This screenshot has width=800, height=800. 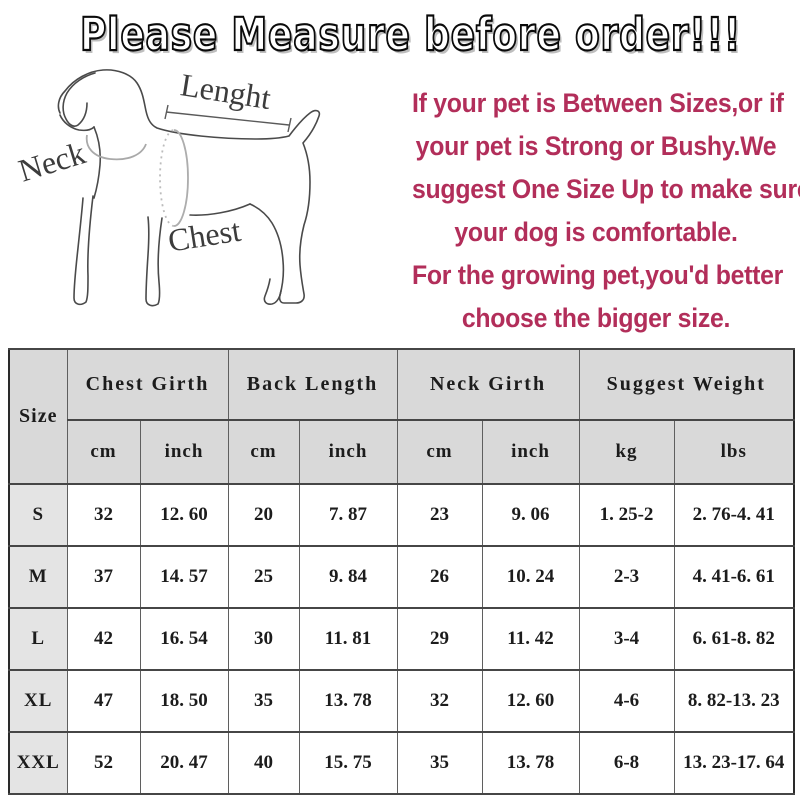 What do you see at coordinates (530, 639) in the screenshot?
I see `value-cell: 11. 42` at bounding box center [530, 639].